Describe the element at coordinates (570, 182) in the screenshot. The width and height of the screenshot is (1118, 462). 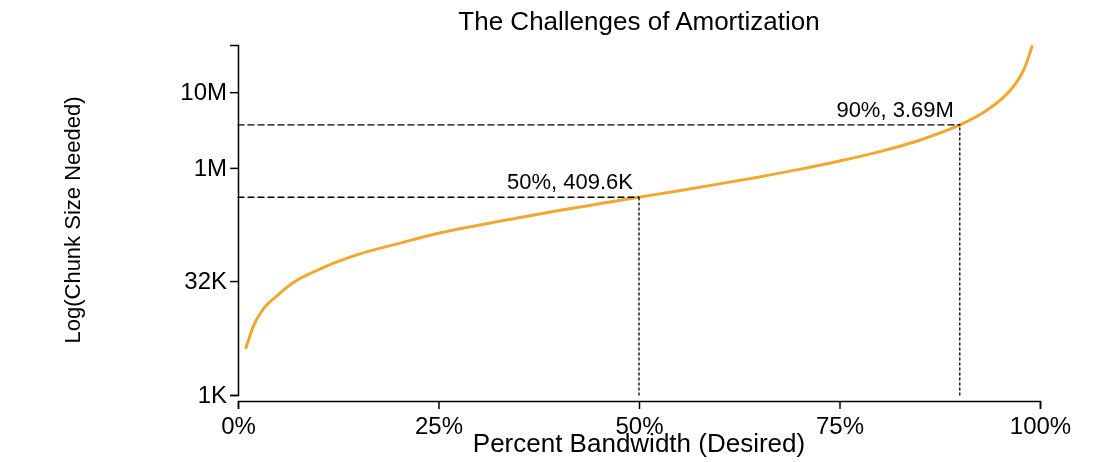
I see `annotation: 50%, 409.6K` at that location.